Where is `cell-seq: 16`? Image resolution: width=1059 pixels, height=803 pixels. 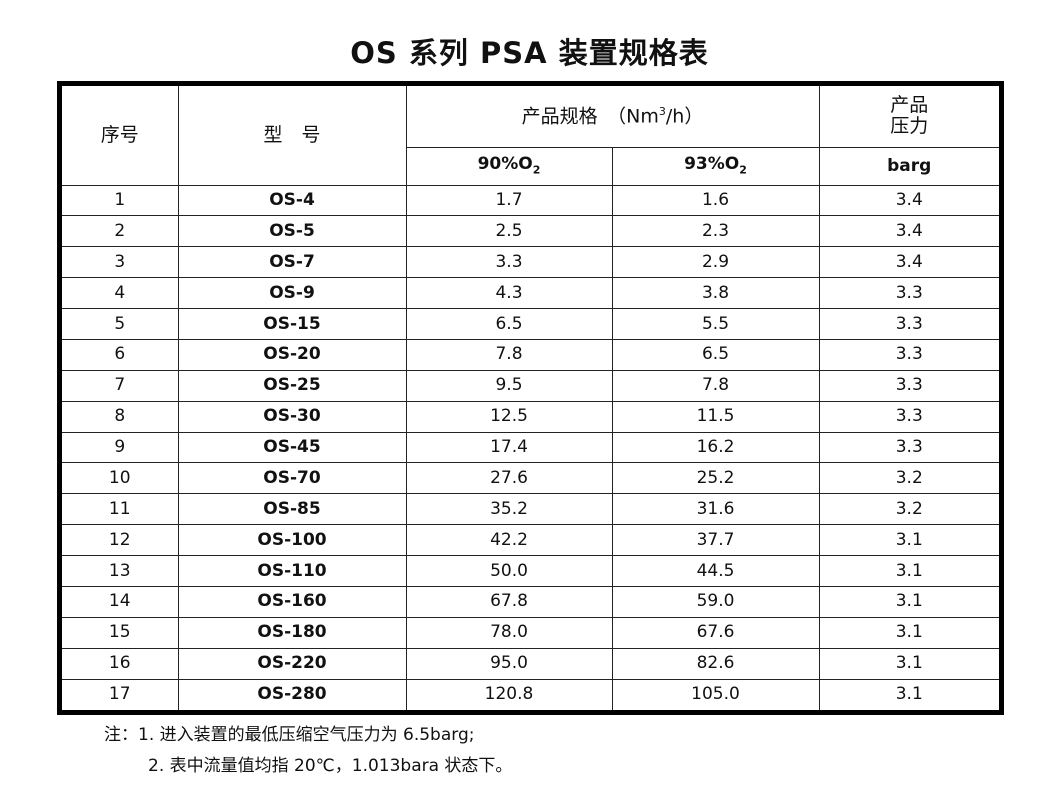 cell-seq: 16 is located at coordinates (120, 663).